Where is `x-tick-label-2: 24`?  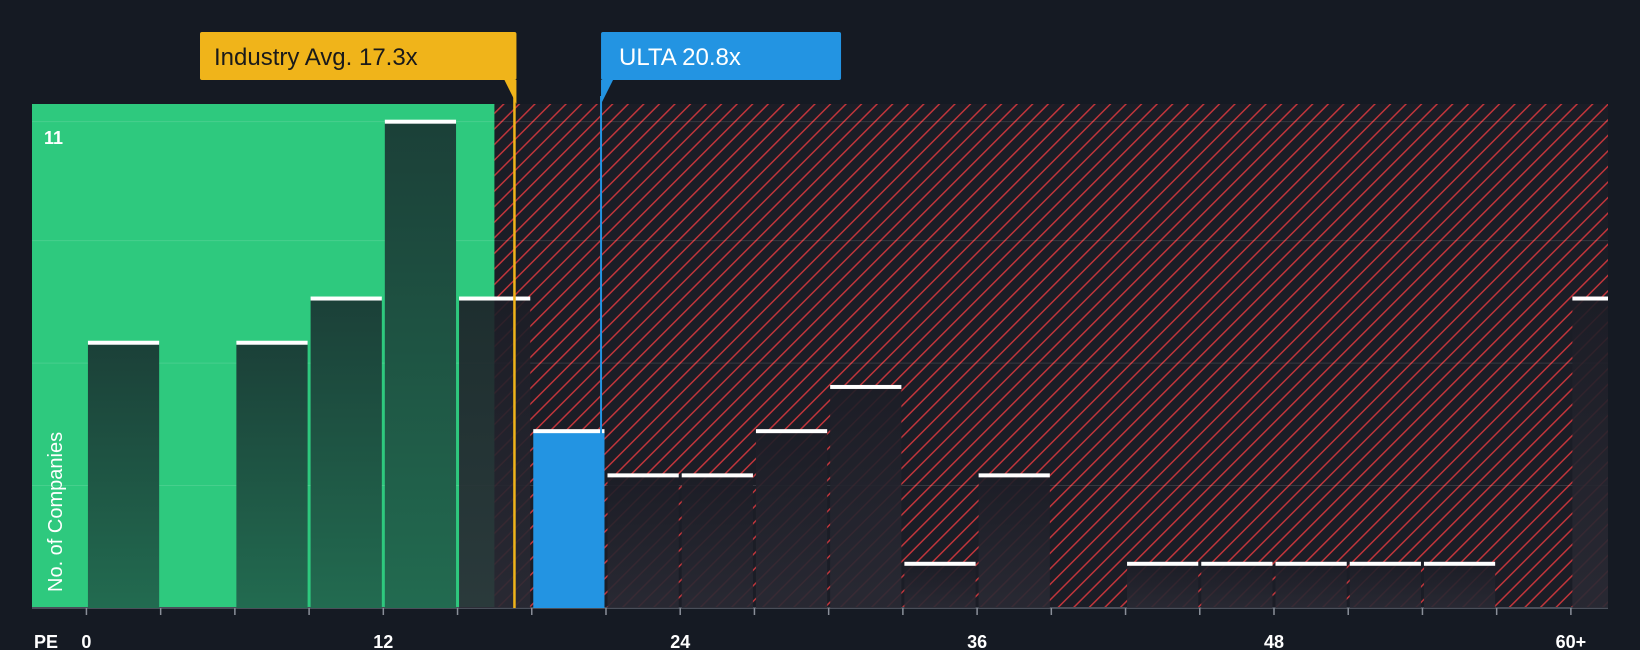 x-tick-label-2: 24 is located at coordinates (680, 641).